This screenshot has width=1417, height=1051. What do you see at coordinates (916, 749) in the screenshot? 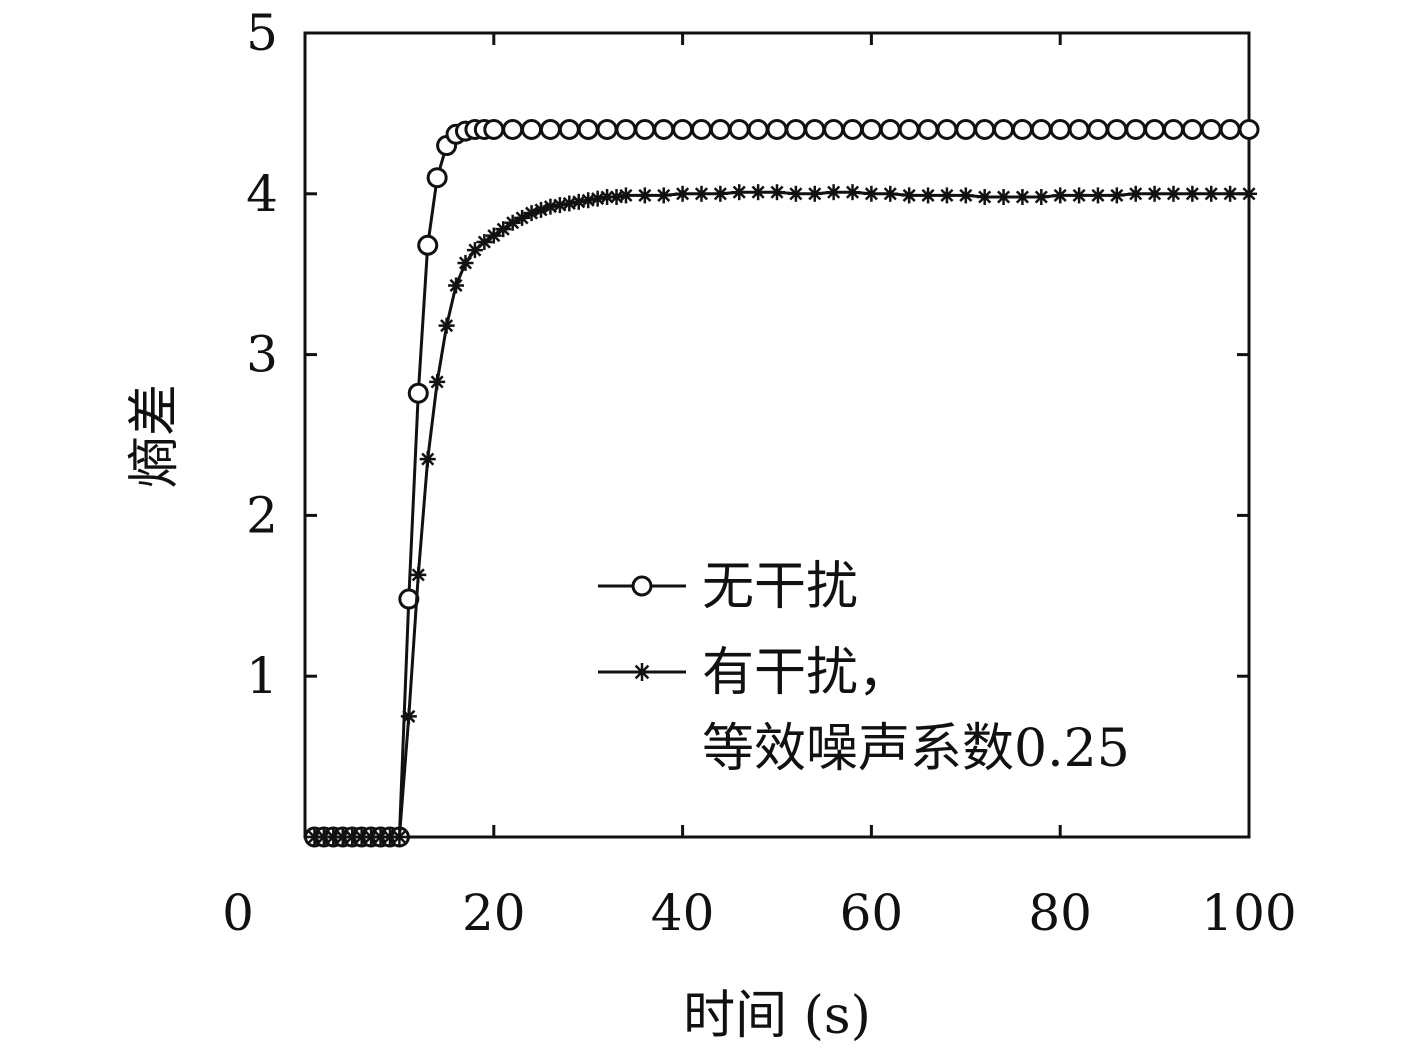
I see `legend-label-series-2-line2: 等效噪声系数0.25` at bounding box center [916, 749].